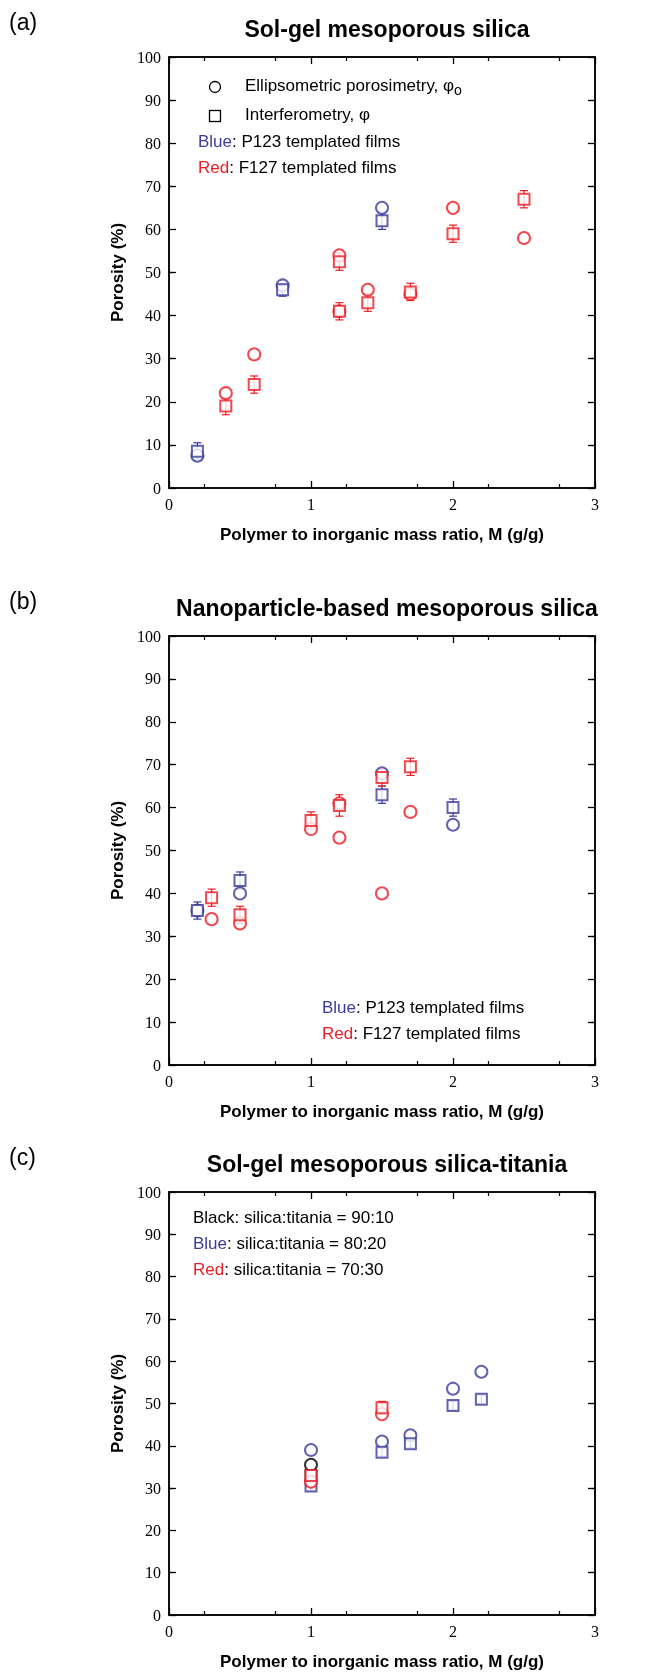 The height and width of the screenshot is (1675, 666). What do you see at coordinates (23, 600) in the screenshot?
I see `chart-subtitle: (b)` at bounding box center [23, 600].